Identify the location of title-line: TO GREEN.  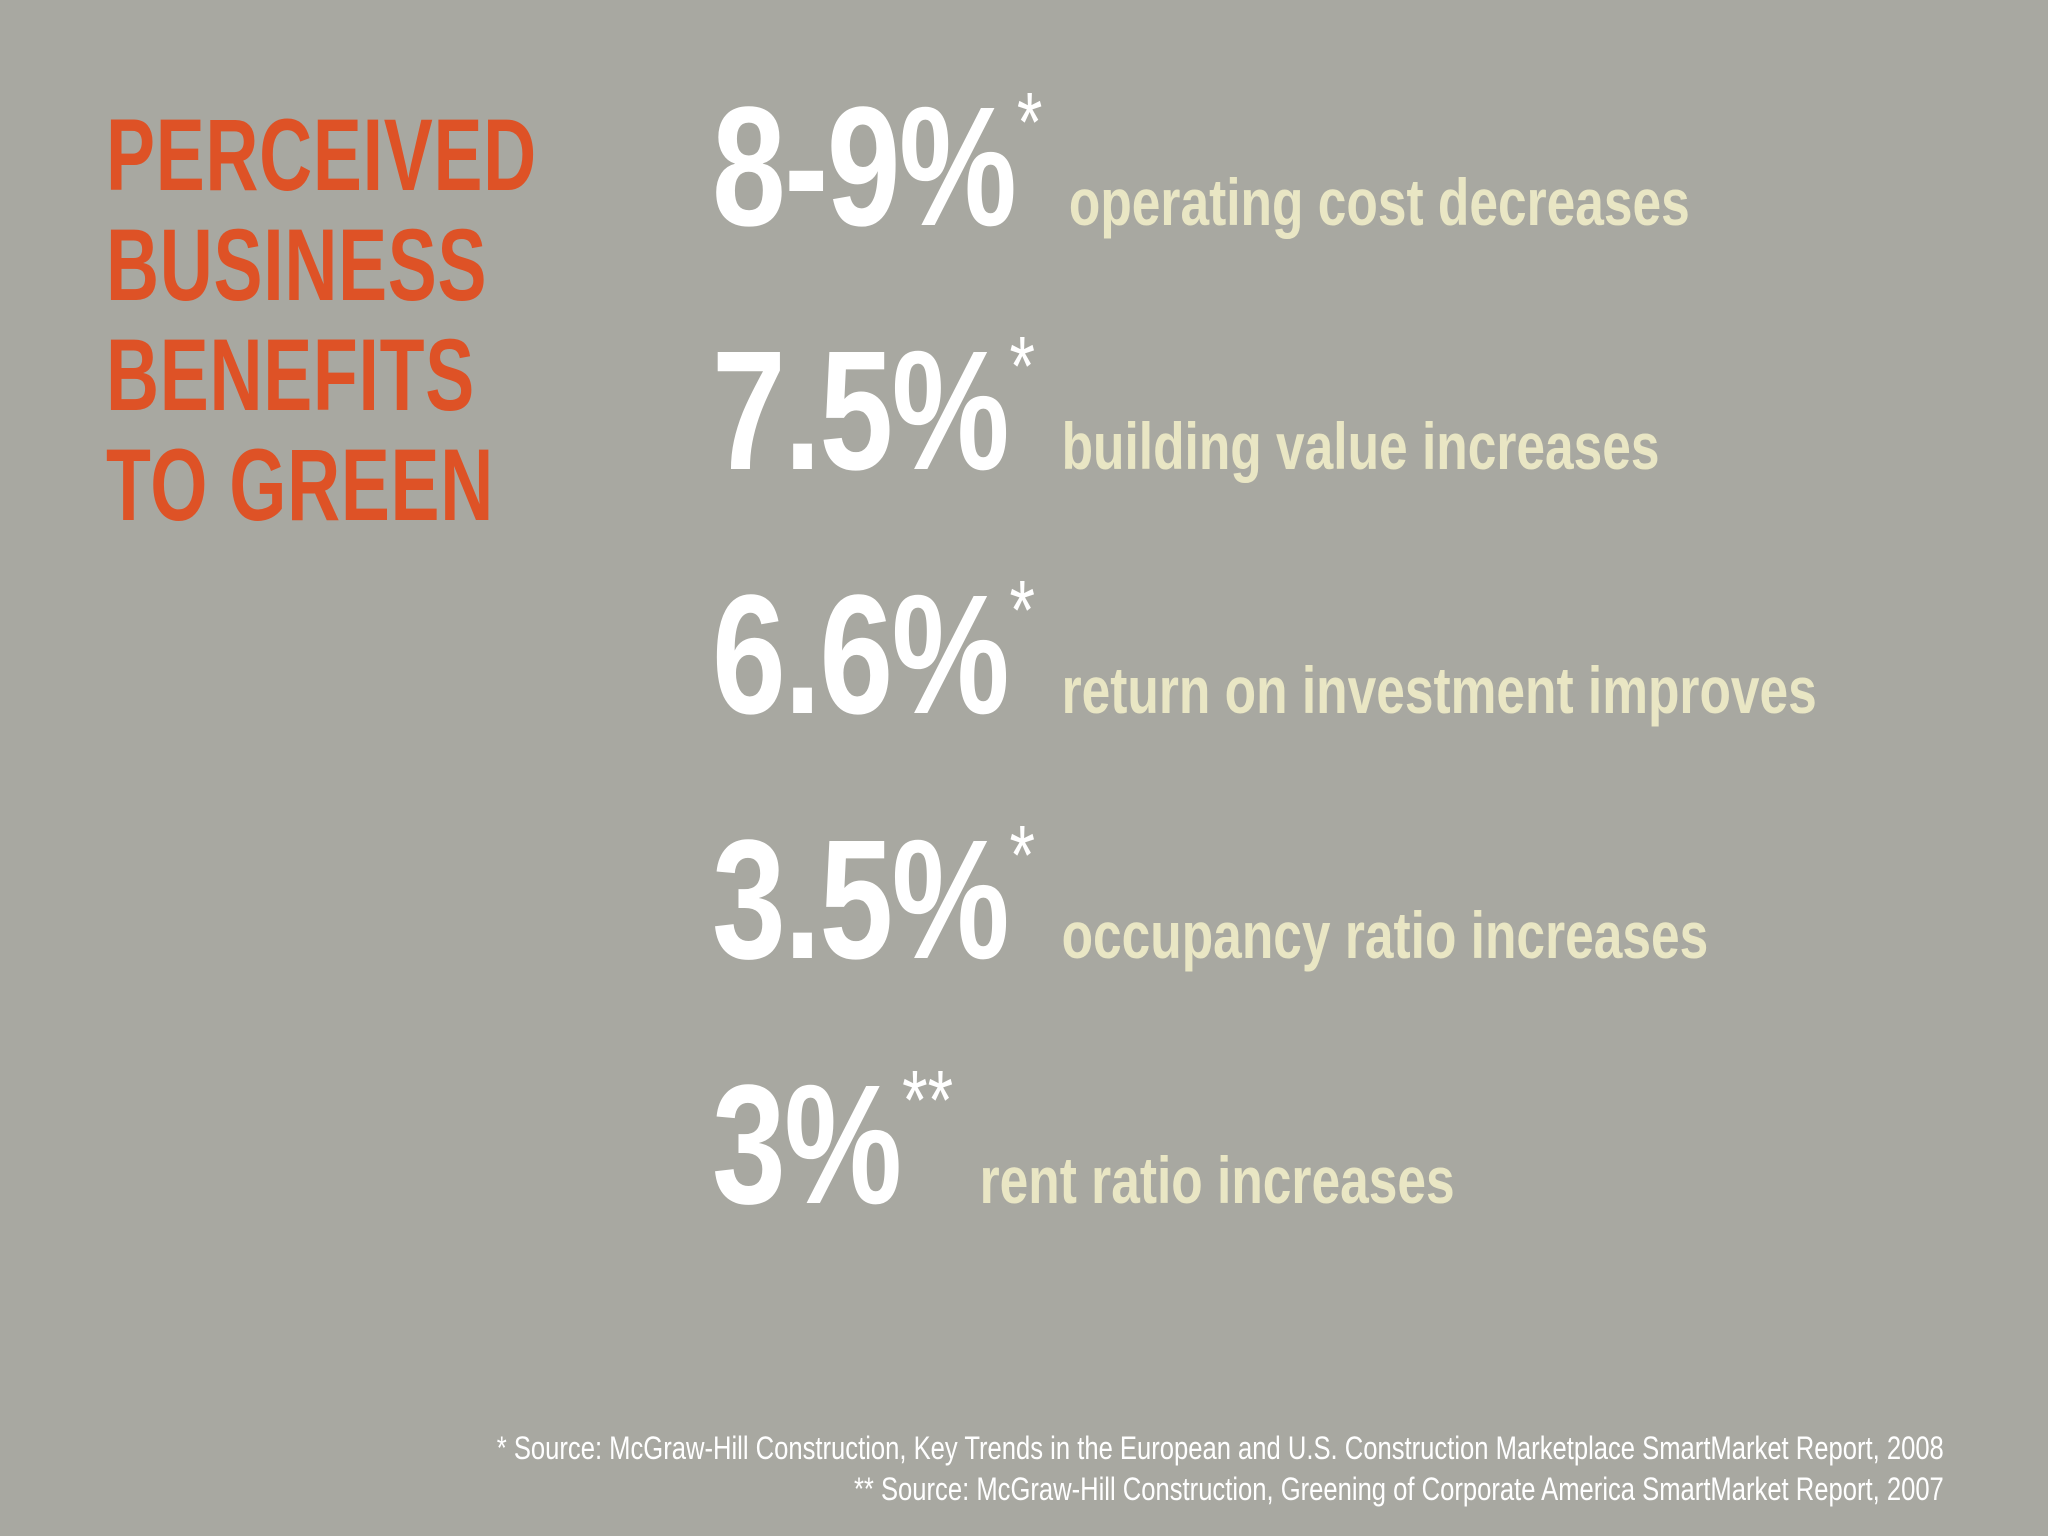
(300, 485).